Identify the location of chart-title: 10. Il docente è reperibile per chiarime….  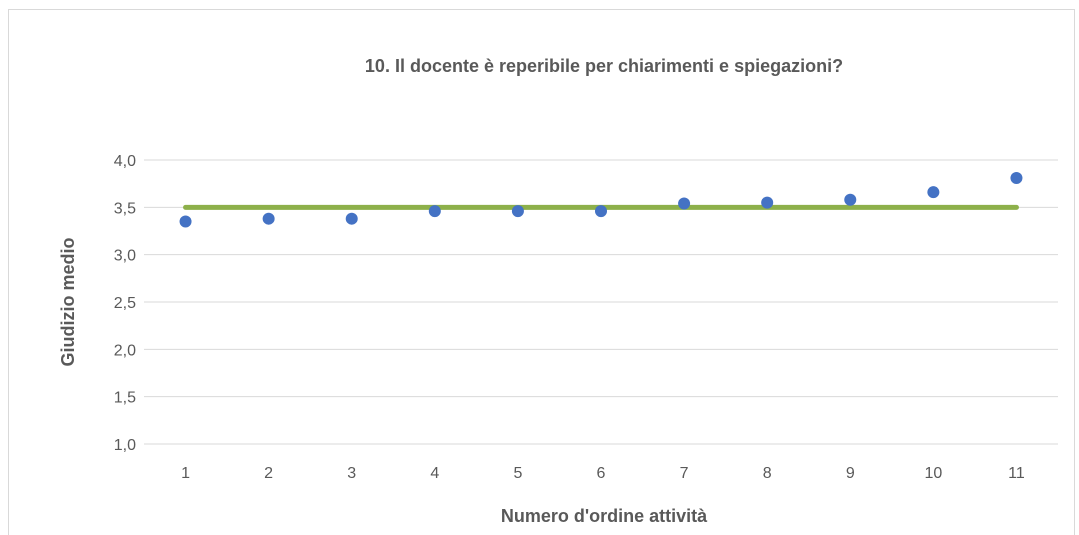
(604, 66).